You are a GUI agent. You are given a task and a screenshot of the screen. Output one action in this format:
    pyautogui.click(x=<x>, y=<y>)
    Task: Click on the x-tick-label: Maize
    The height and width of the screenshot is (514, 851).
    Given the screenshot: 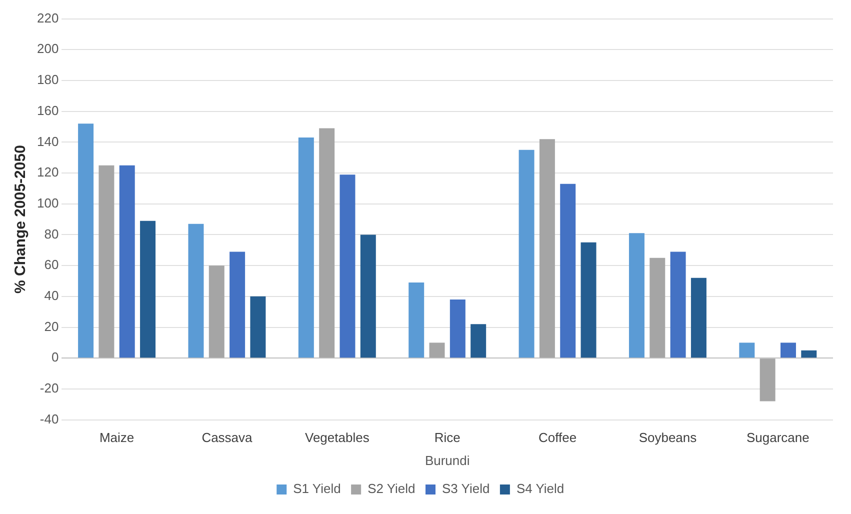 What is the action you would take?
    pyautogui.click(x=116, y=438)
    